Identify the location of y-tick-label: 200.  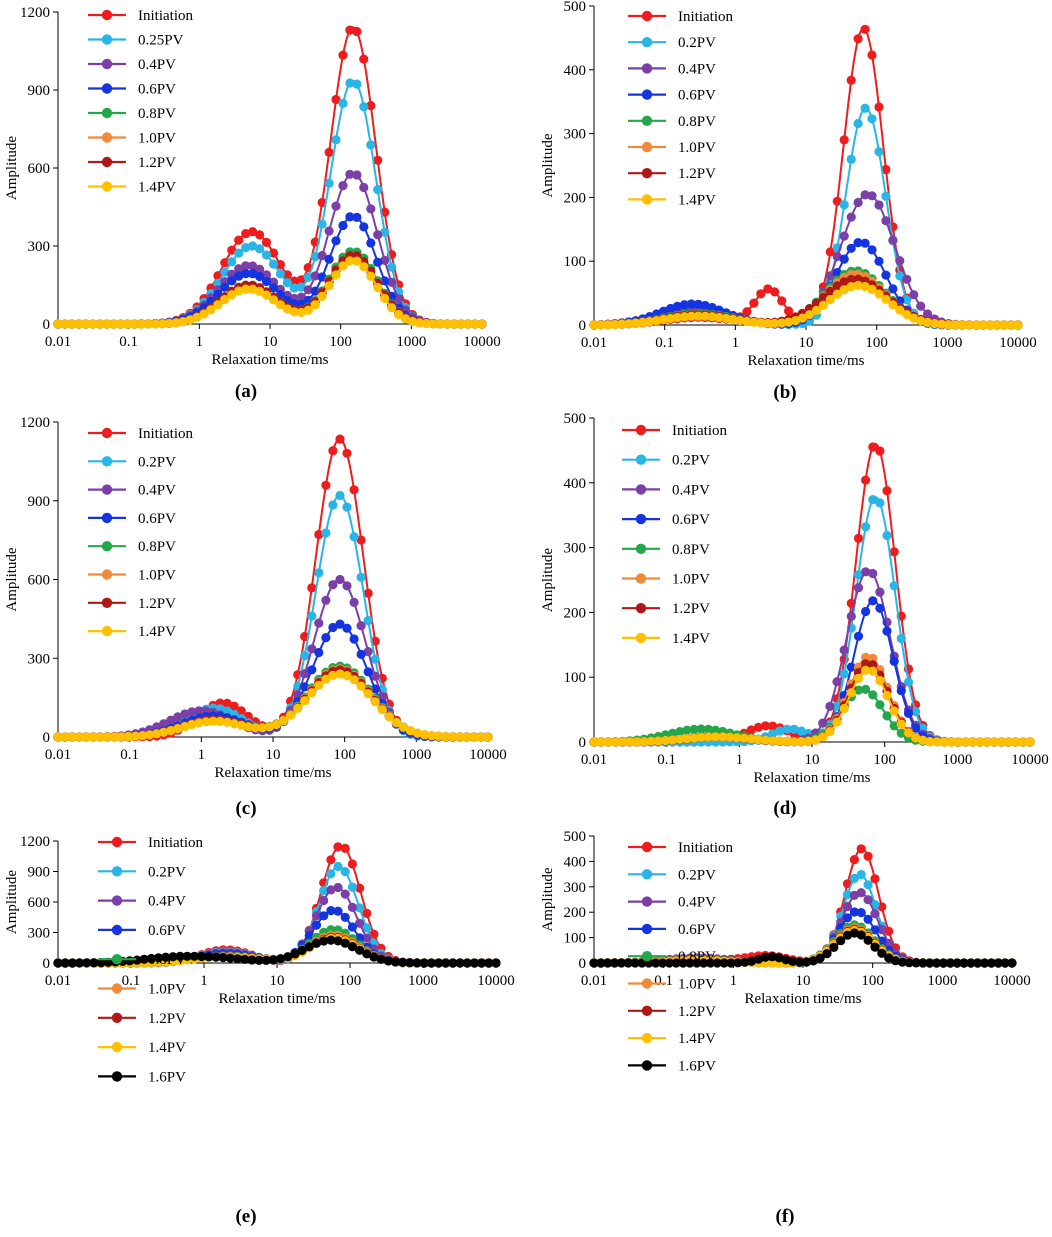
(575, 613).